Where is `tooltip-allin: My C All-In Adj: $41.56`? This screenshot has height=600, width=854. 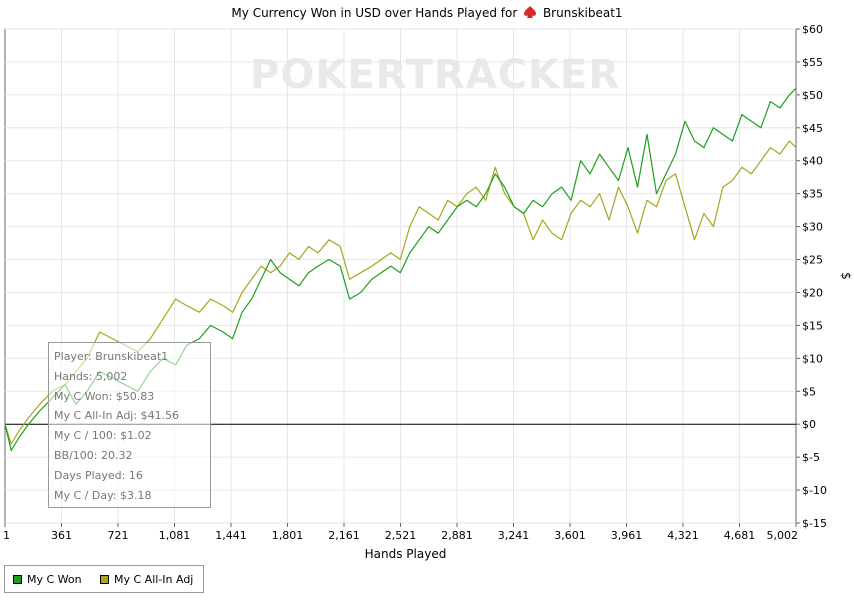 tooltip-allin: My C All-In Adj: $41.56 is located at coordinates (117, 416).